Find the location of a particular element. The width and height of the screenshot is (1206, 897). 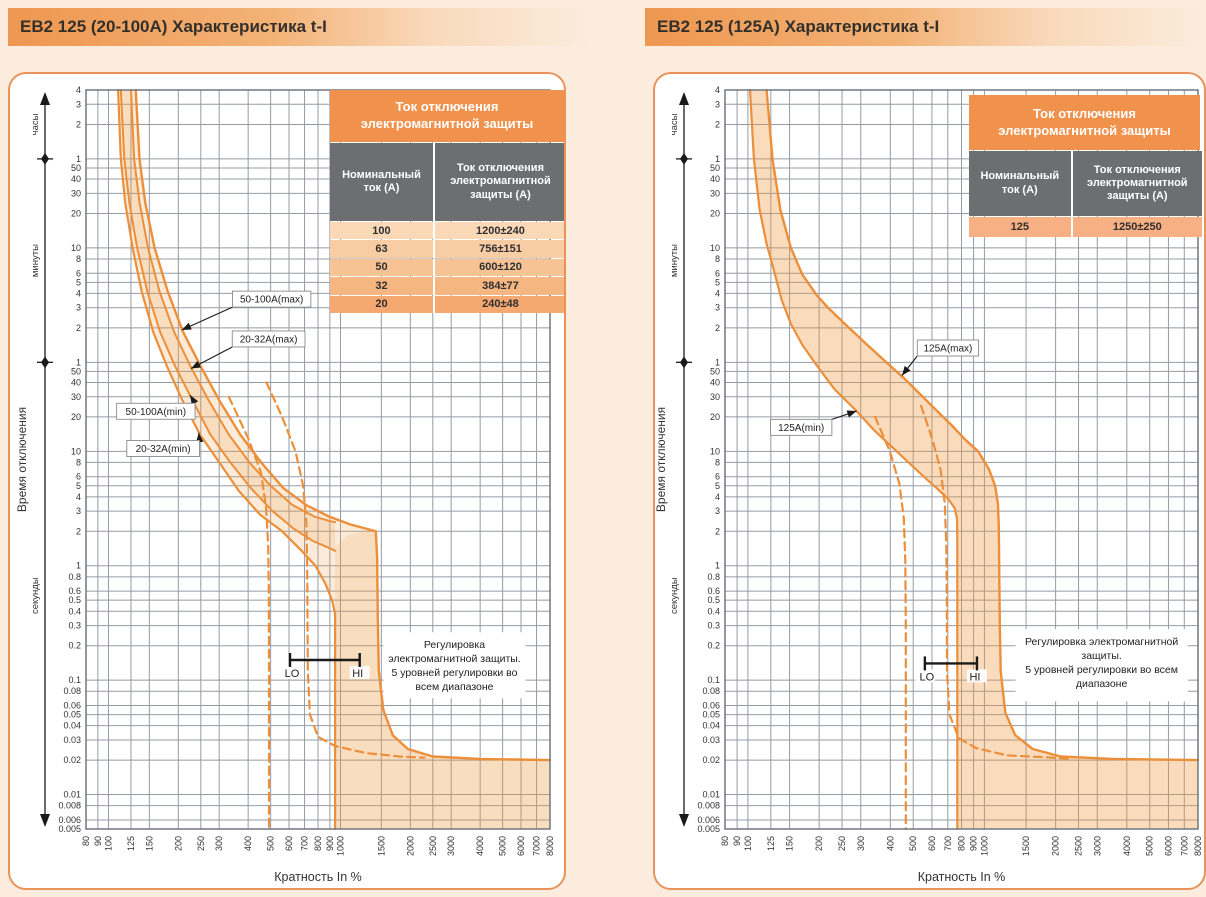

svg-text: 50 is located at coordinates (715, 168).